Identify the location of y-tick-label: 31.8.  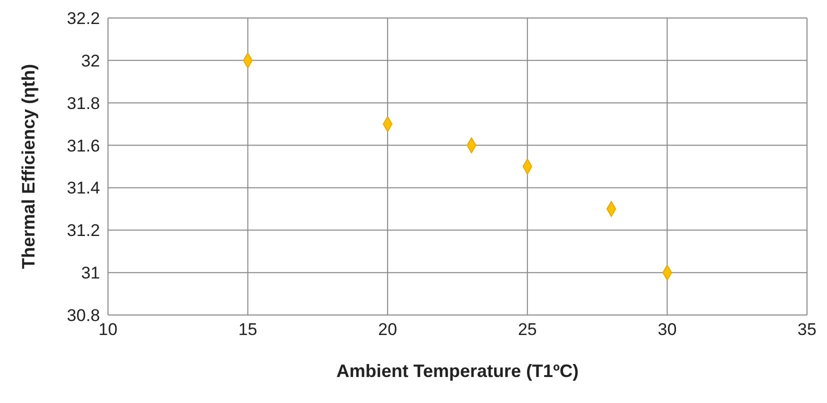
(83, 103).